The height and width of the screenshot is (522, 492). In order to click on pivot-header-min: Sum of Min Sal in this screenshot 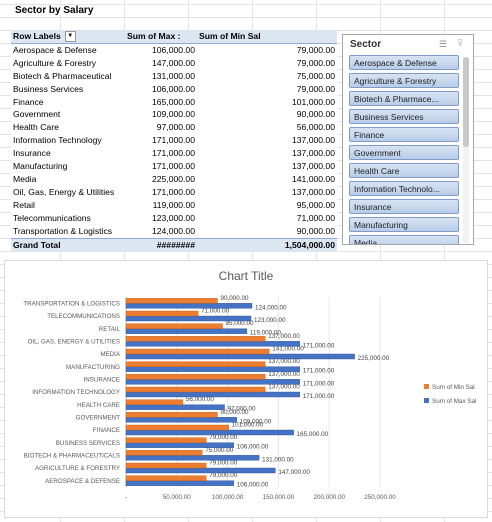, I will do `click(267, 37)`.